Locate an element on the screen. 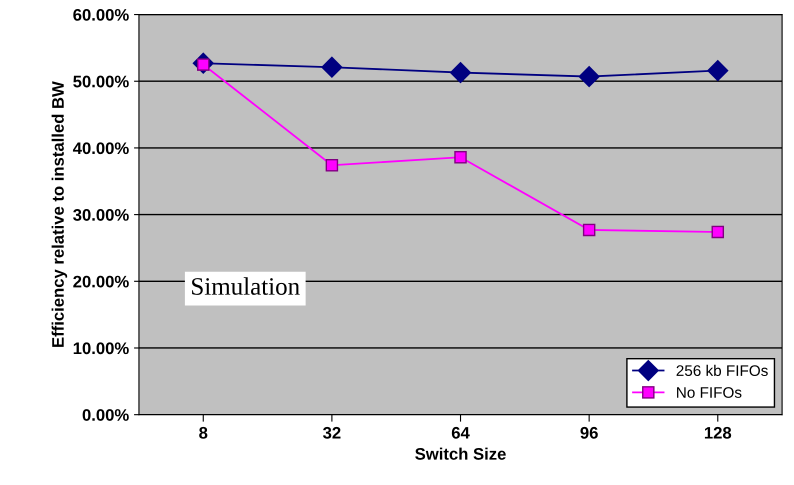 This screenshot has width=794, height=485. y-tick-label: 30.00% is located at coordinates (101, 215).